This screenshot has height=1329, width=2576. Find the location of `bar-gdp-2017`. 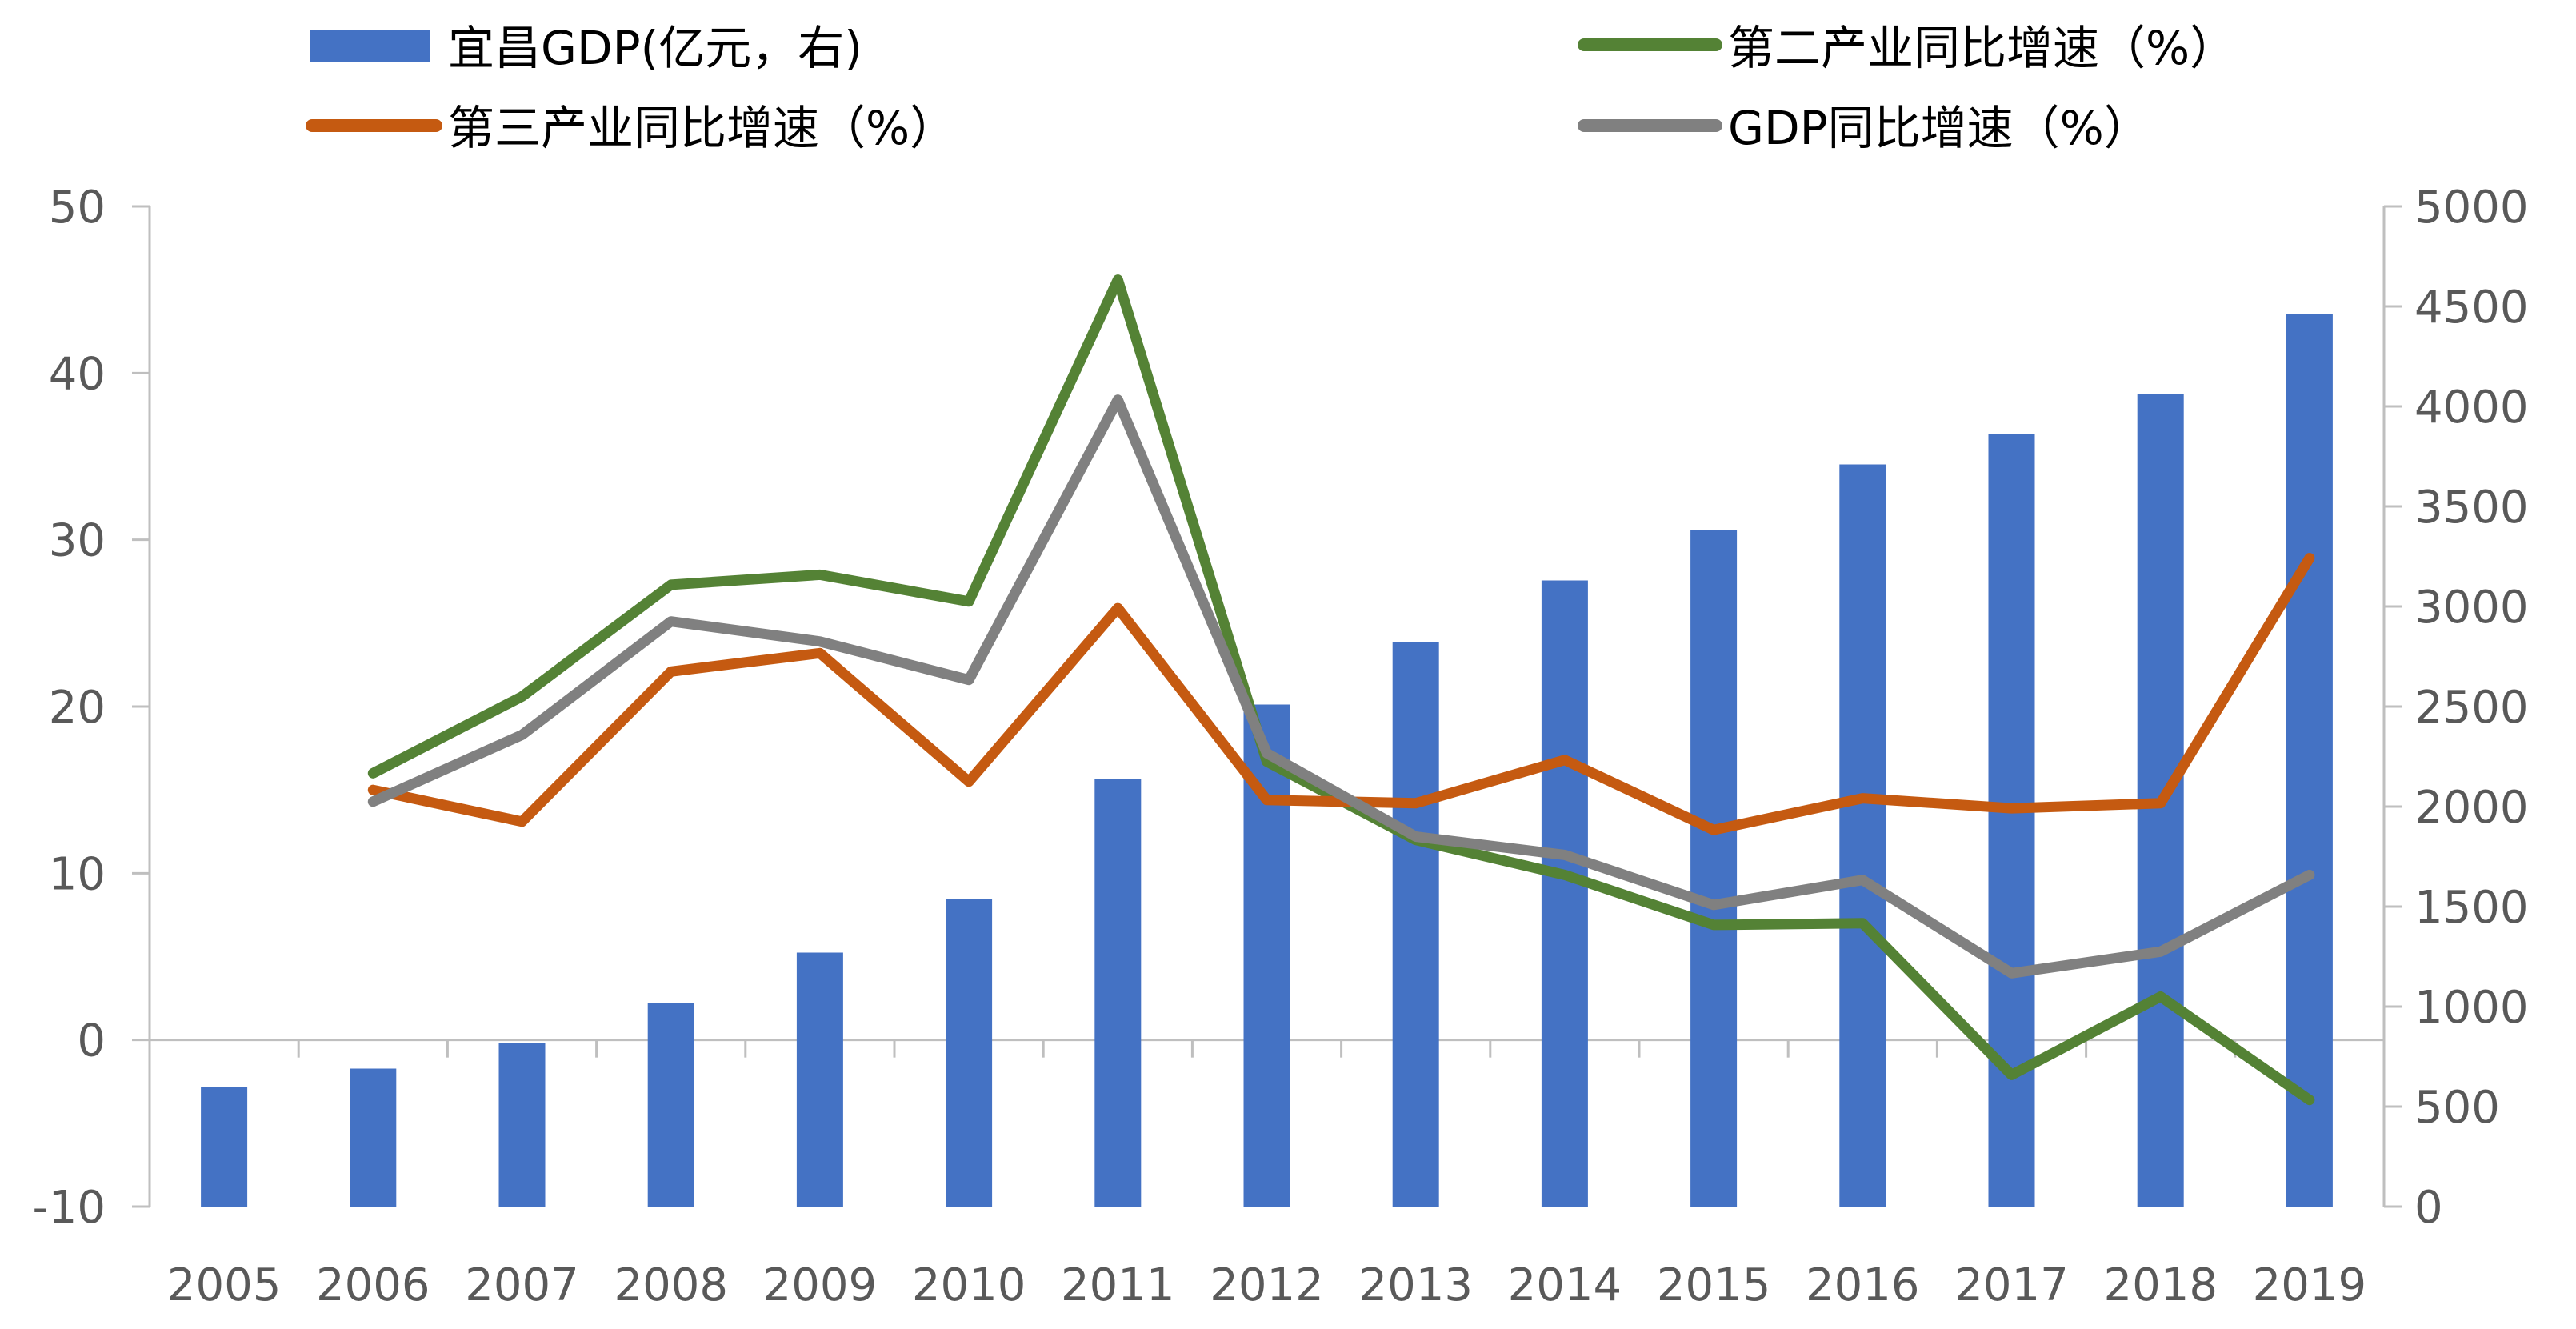

bar-gdp-2017 is located at coordinates (2011, 820).